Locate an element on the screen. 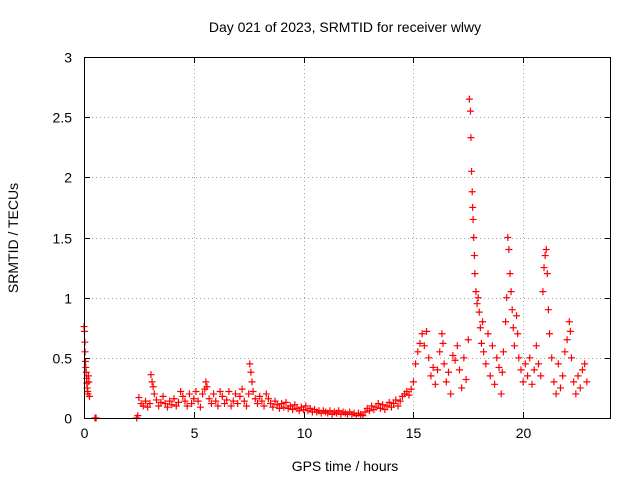 This screenshot has width=640, height=480. x-tick-label: 20 is located at coordinates (524, 433).